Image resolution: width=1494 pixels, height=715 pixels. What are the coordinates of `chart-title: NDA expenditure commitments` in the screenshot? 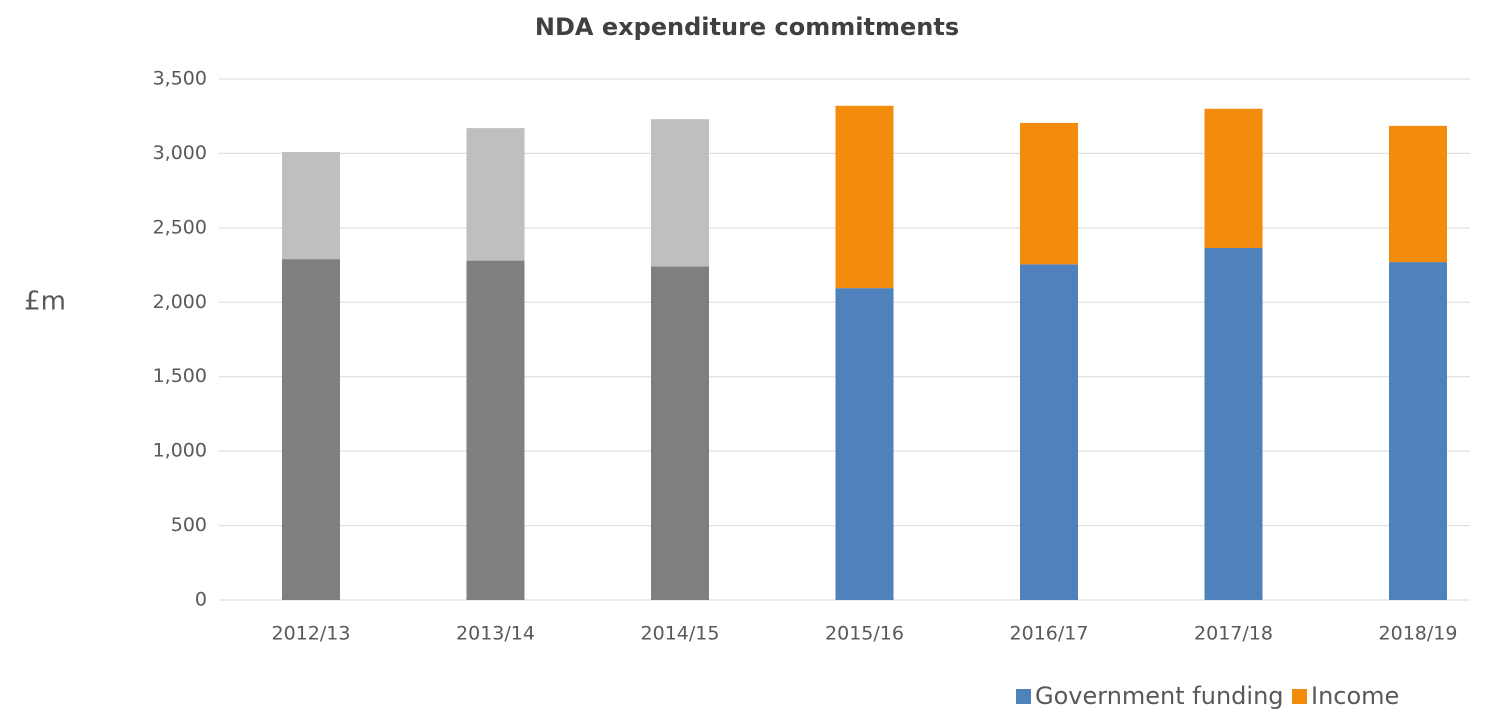 It's located at (747, 27).